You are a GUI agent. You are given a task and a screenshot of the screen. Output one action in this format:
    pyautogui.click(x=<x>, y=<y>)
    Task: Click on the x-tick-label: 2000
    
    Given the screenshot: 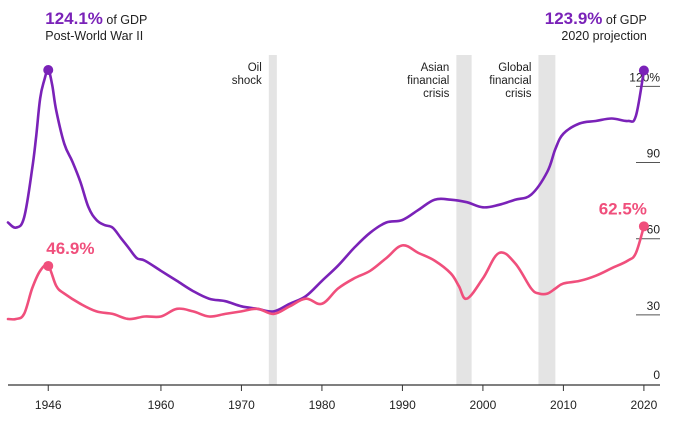 What is the action you would take?
    pyautogui.click(x=483, y=405)
    